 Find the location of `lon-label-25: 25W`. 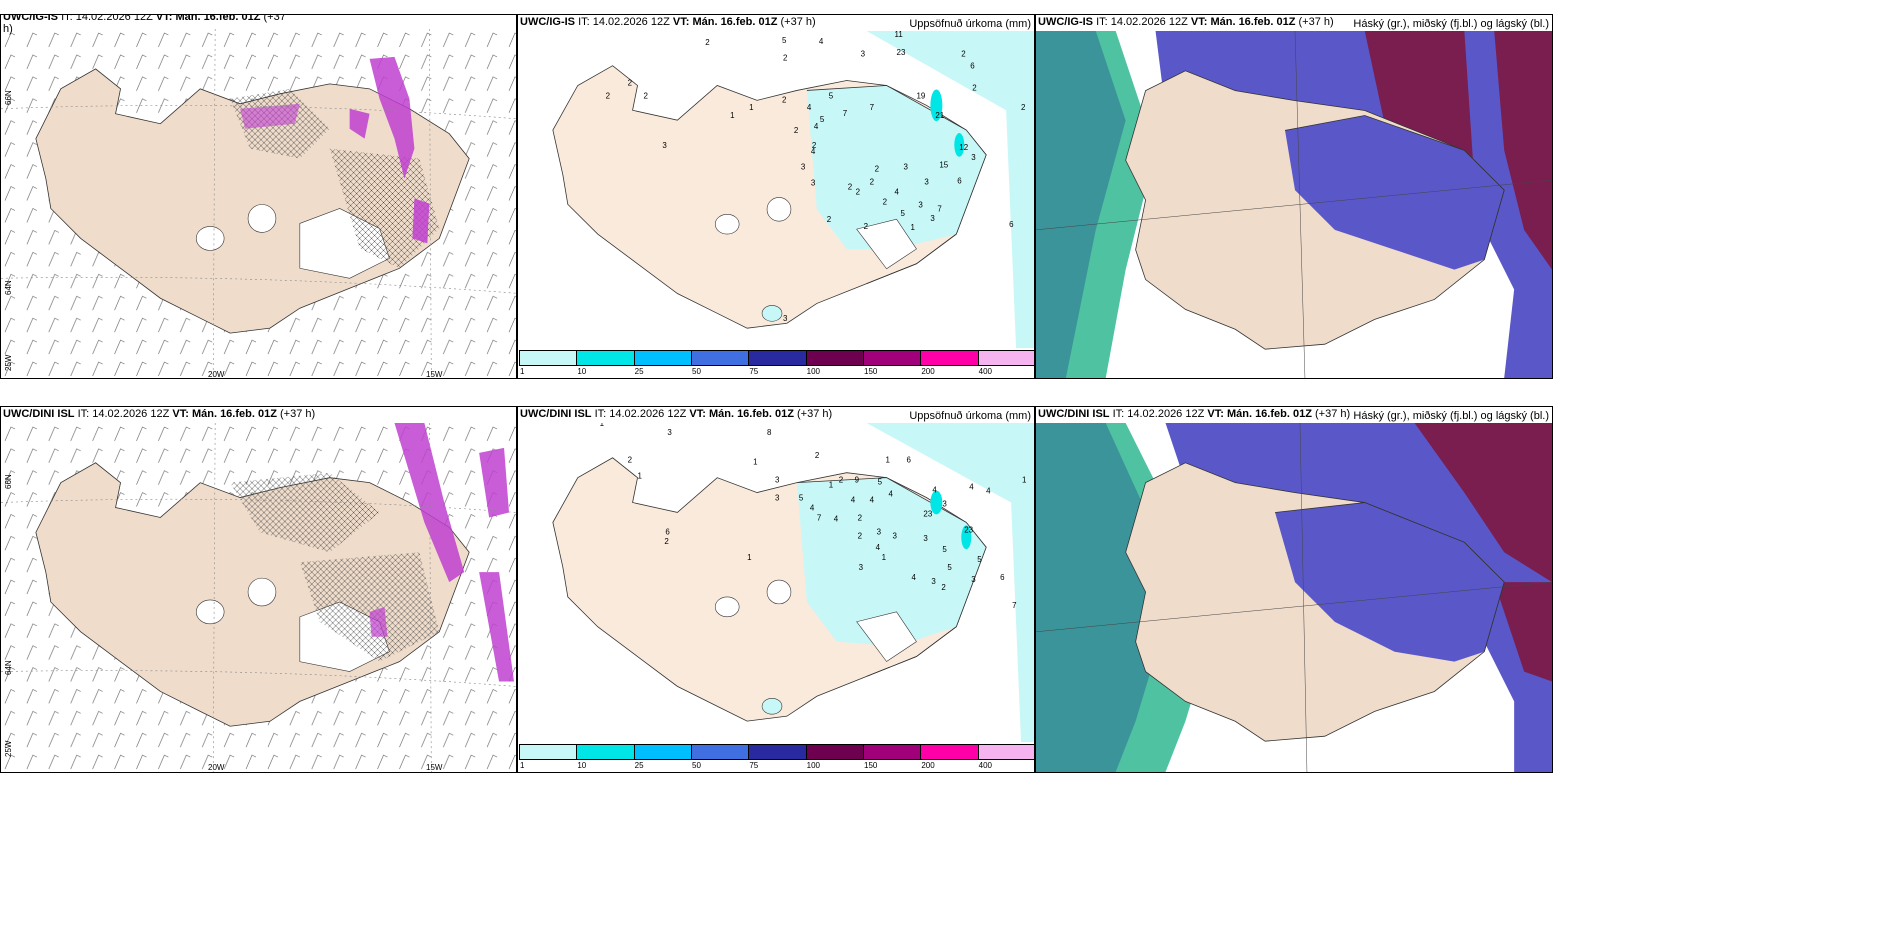

lon-label-25: 25W is located at coordinates (8, 748).